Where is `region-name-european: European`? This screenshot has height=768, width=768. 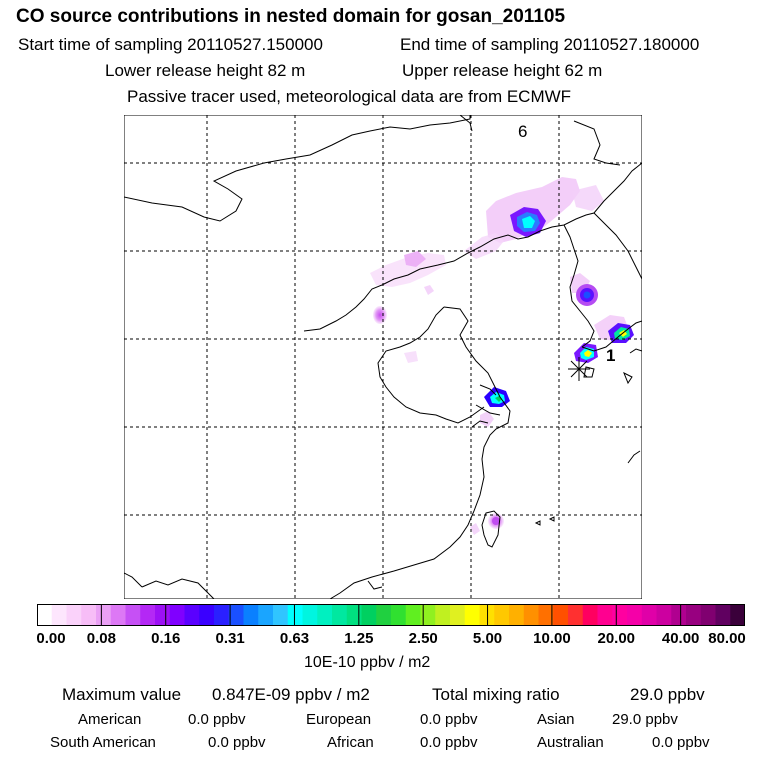
region-name-european: European is located at coordinates (339, 719).